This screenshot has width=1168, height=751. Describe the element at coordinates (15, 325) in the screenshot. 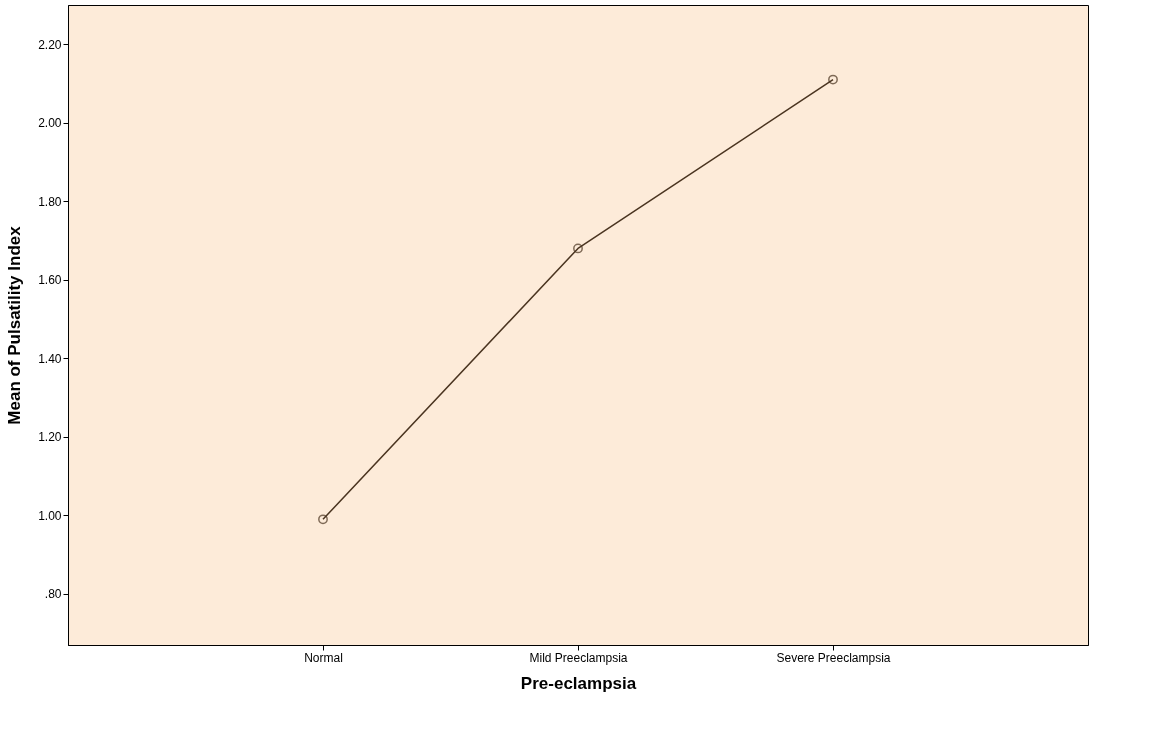

I see `y-axis-title: Mean of Pulsatility Index` at that location.